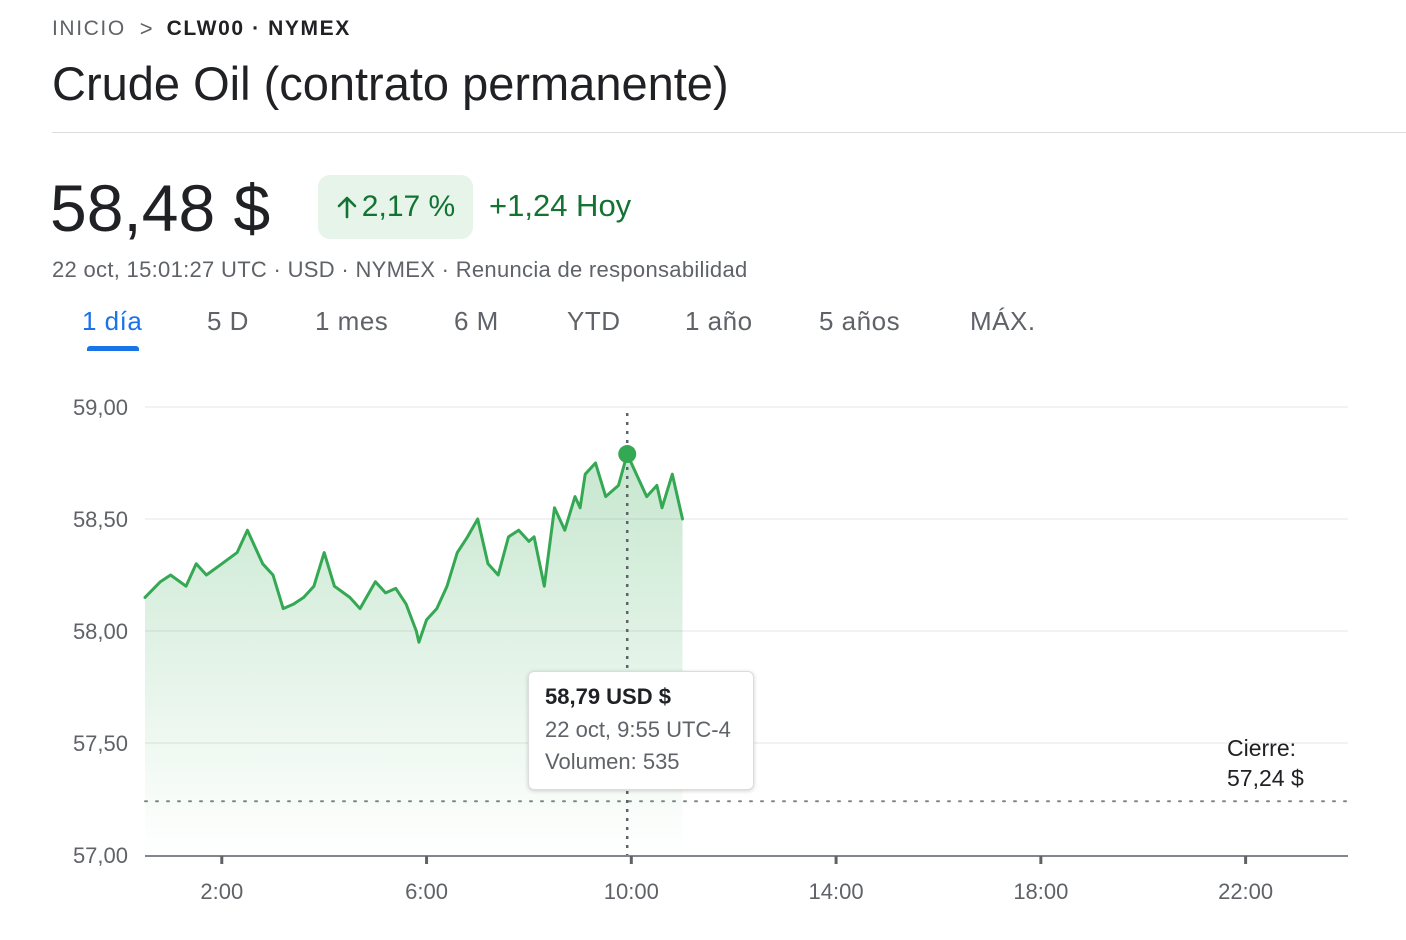 This screenshot has height=940, width=1406. I want to click on tooltip-volume: Volumen: 535, so click(612, 761).